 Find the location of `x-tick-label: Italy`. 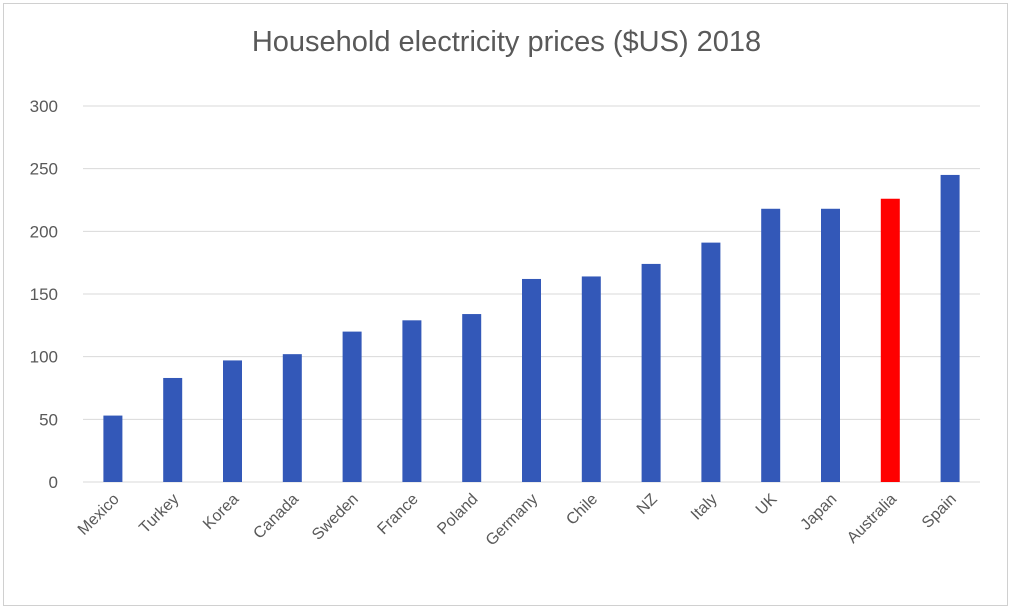

x-tick-label: Italy is located at coordinates (704, 507).